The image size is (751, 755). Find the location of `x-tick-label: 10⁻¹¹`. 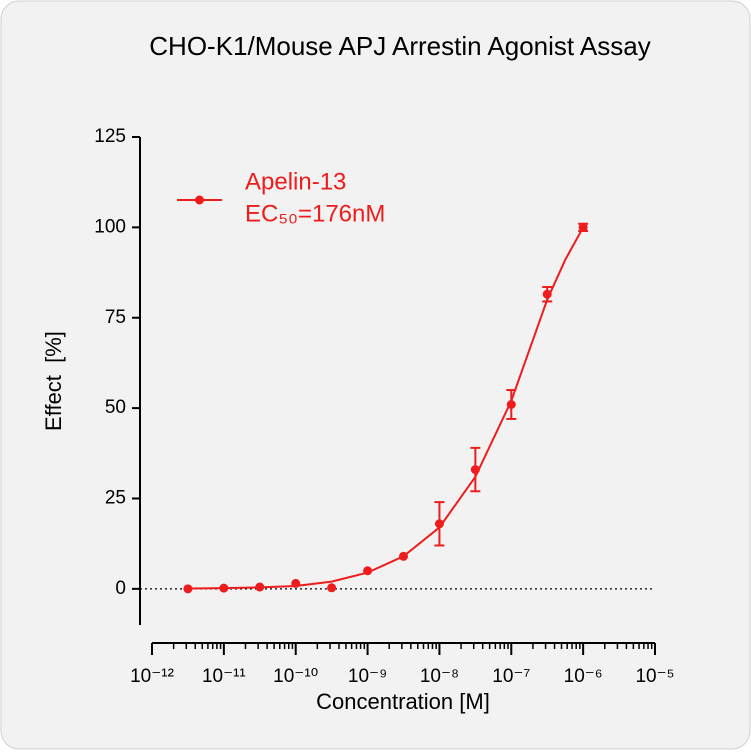

x-tick-label: 10⁻¹¹ is located at coordinates (224, 676).